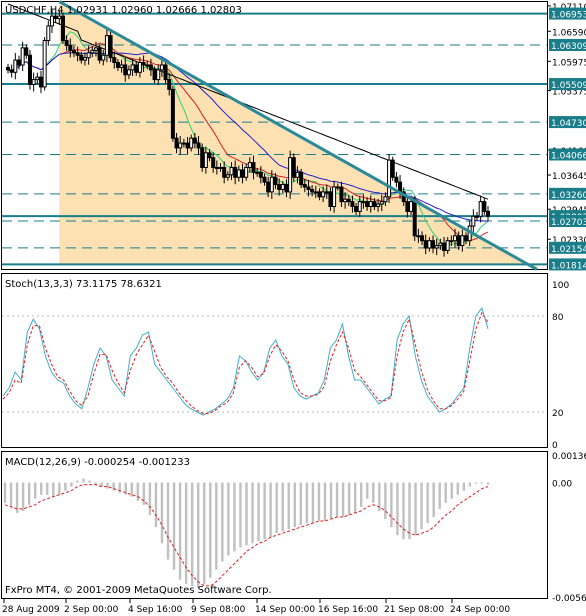 This screenshot has height=616, width=586. Describe the element at coordinates (558, 414) in the screenshot. I see `stoch-tick-label: 20` at that location.